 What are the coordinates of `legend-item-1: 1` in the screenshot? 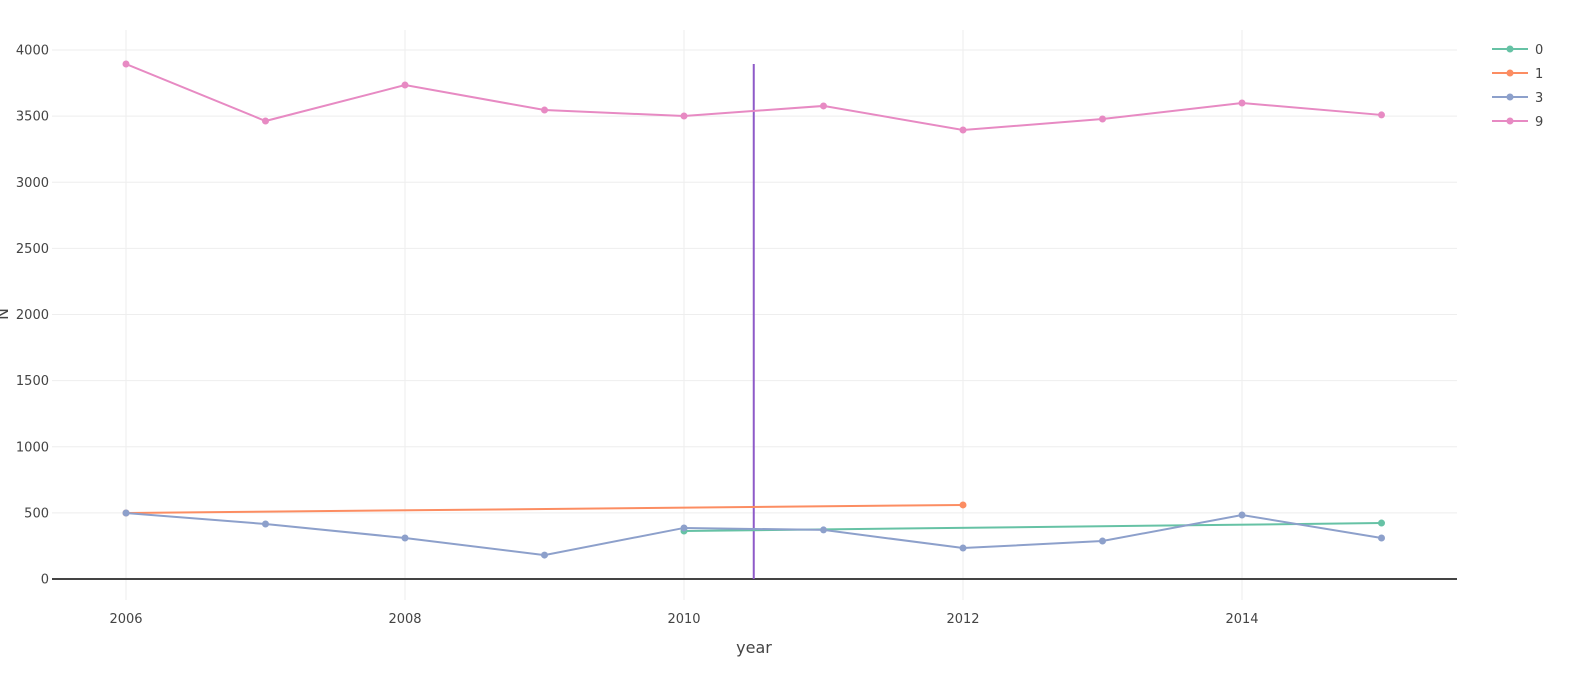 It's located at (1517, 74).